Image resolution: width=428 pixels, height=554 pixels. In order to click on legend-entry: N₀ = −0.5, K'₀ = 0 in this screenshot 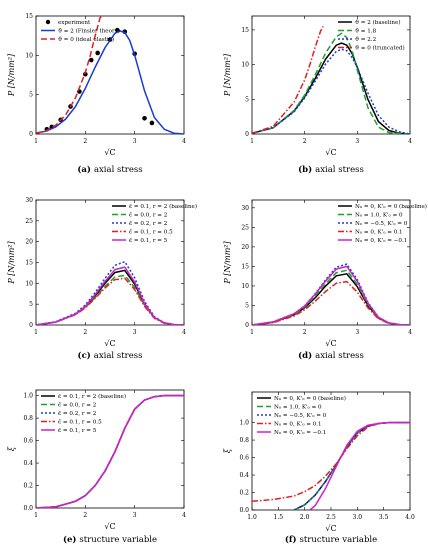, I will do `click(381, 224)`.